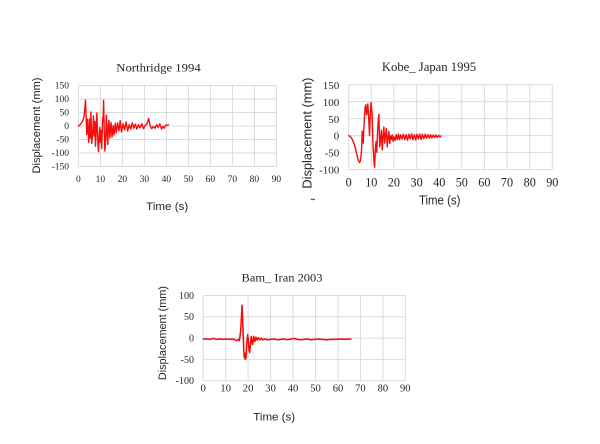 This screenshot has width=600, height=444. I want to click on svg-text: Northridge 1994, so click(158, 68).